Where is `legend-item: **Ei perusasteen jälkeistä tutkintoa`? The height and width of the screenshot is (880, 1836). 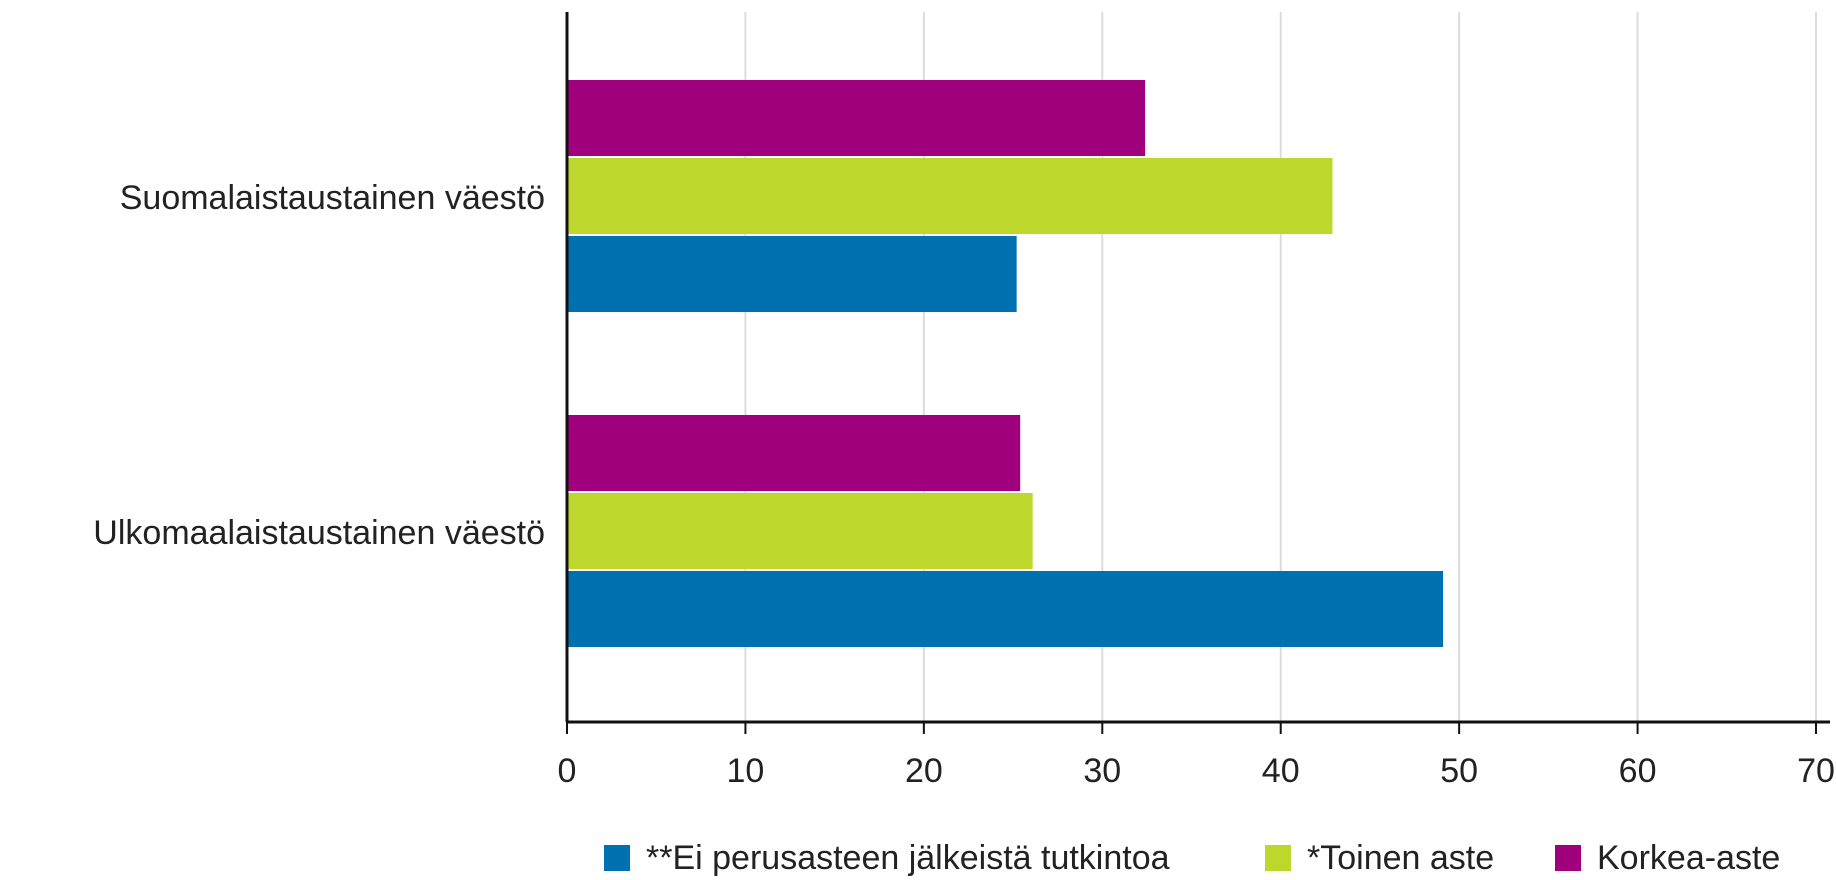
legend-item: **Ei perusasteen jälkeistä tutkintoa is located at coordinates (887, 858).